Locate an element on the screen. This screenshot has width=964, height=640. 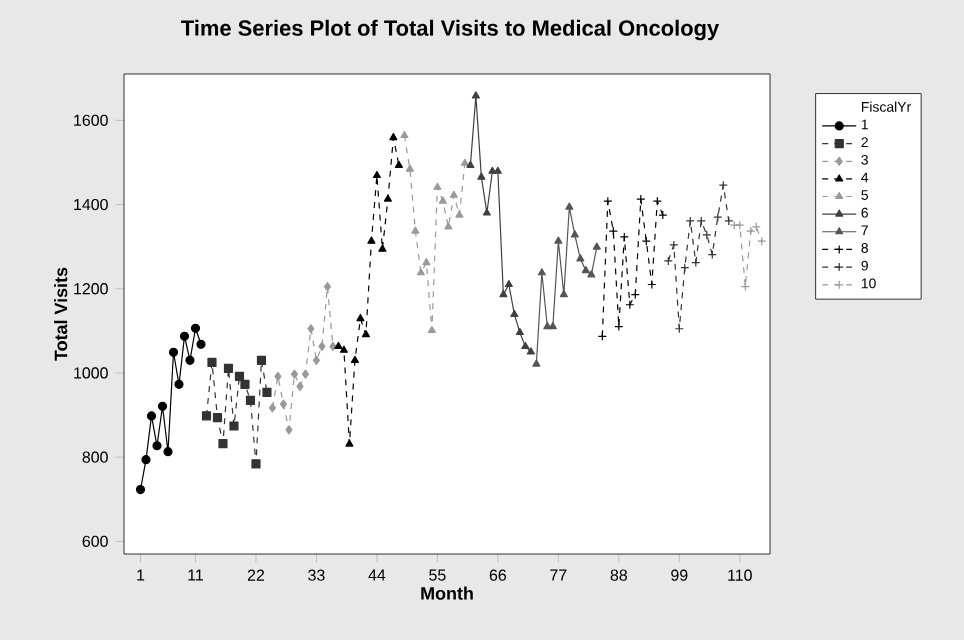
chart-title: Time Series Plot of Total Visits to Medical Oncology is located at coordinates (450, 30).